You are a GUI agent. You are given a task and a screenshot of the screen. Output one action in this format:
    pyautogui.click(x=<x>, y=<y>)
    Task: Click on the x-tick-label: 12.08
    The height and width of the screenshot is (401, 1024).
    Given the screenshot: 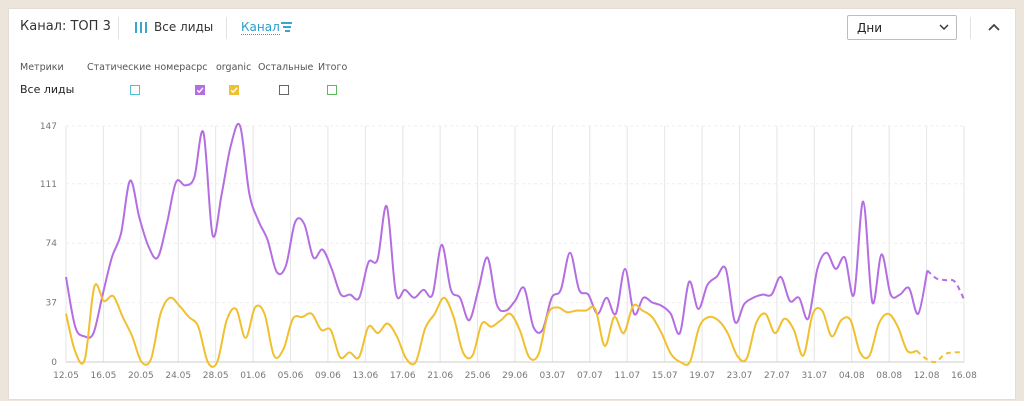 What is the action you would take?
    pyautogui.click(x=927, y=376)
    